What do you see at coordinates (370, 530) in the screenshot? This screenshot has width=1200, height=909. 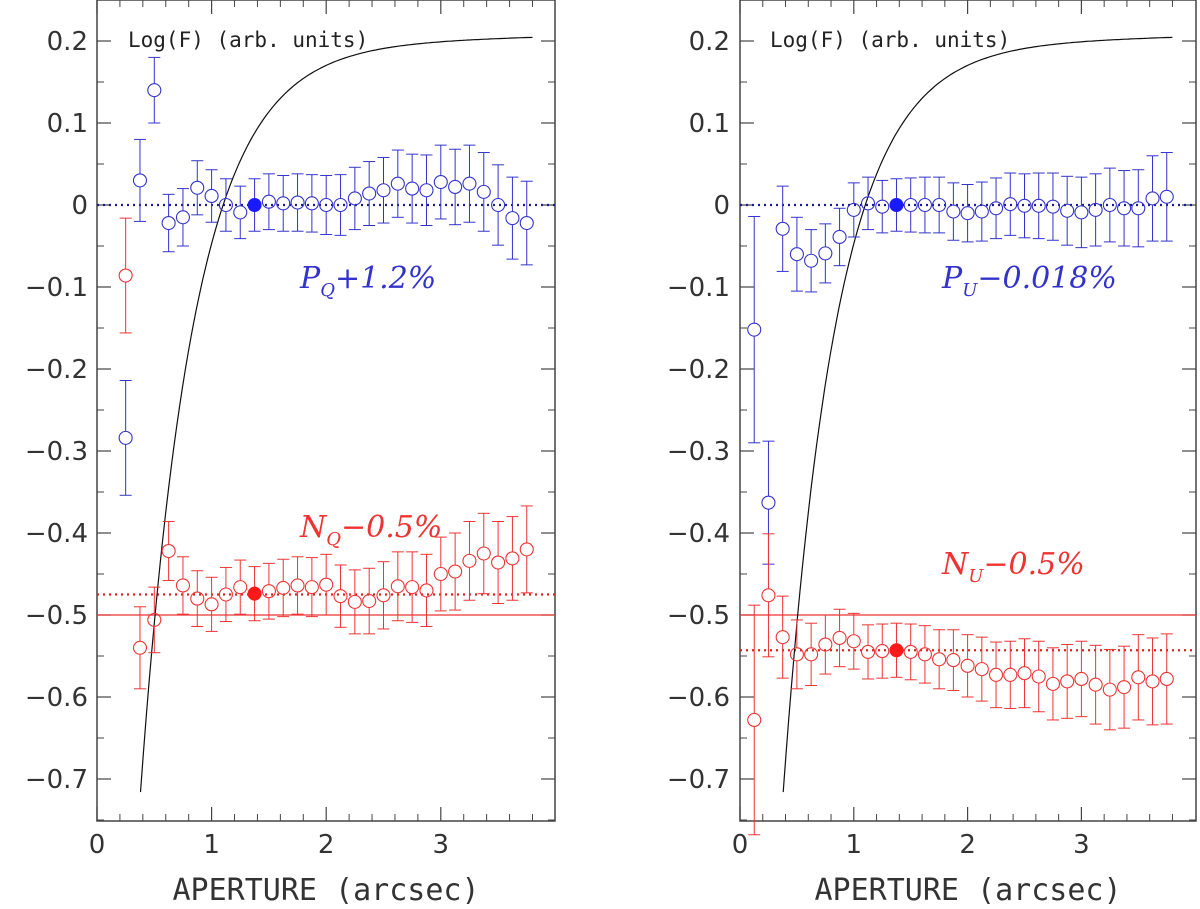 I see `red-series-label: NQ−0.5%` at bounding box center [370, 530].